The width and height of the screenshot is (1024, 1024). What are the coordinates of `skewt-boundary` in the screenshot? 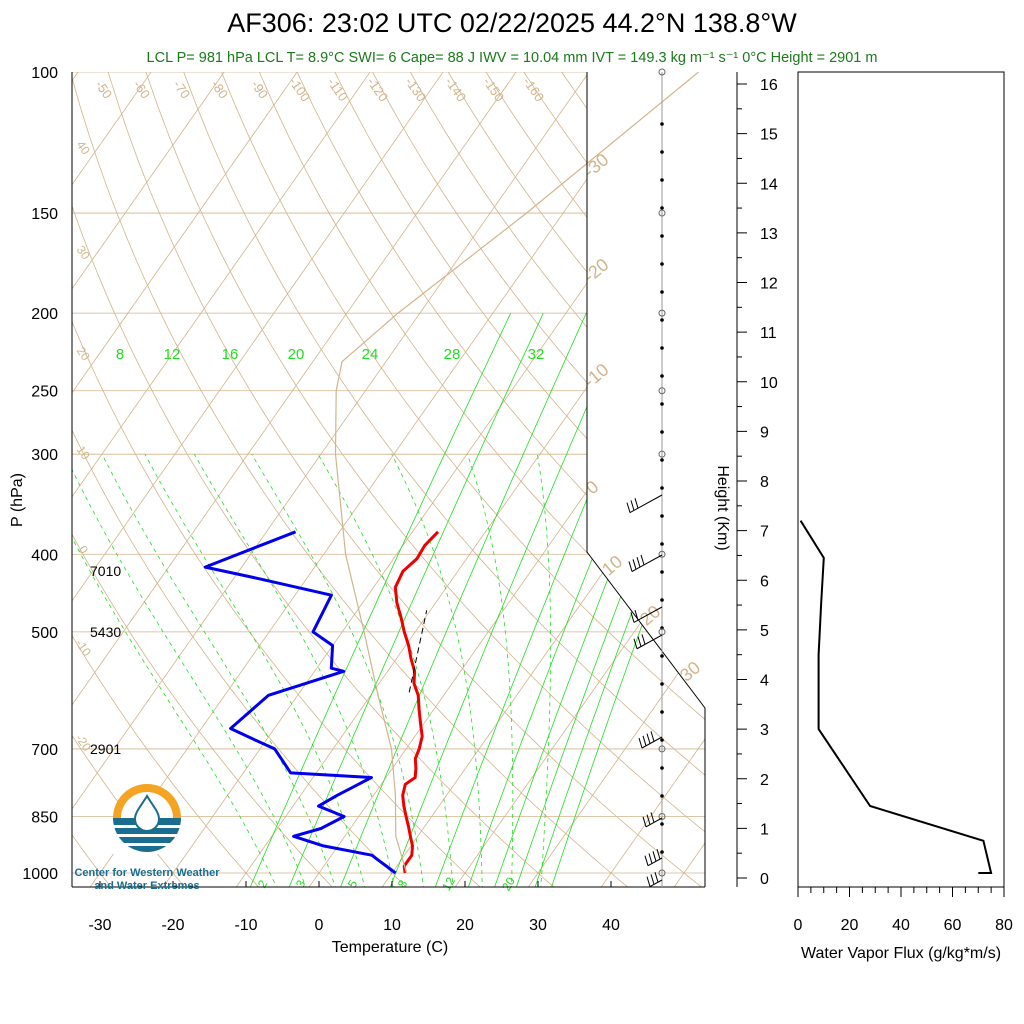 It's located at (646, 479).